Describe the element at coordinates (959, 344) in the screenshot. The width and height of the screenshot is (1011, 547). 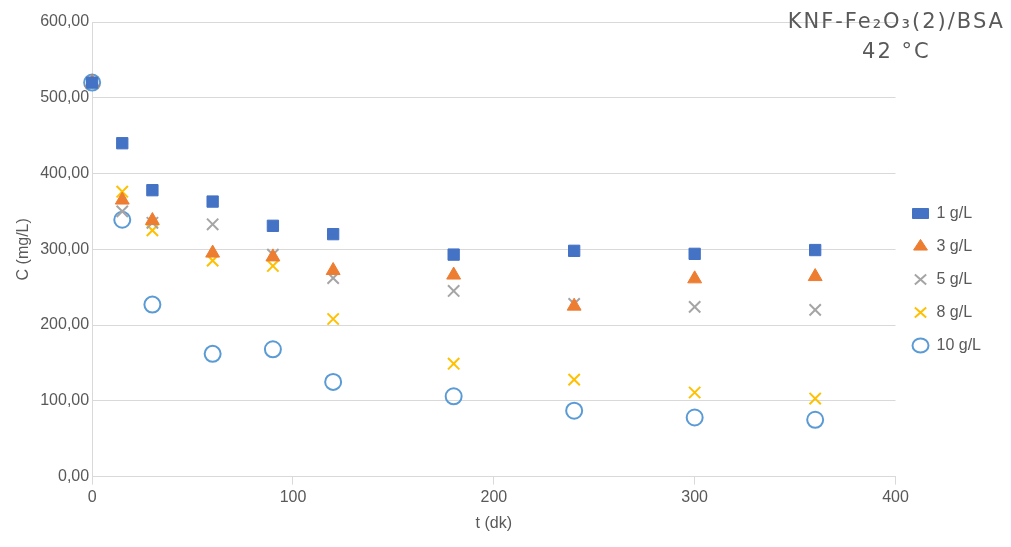
I see `legend-label: 10 g/L` at that location.